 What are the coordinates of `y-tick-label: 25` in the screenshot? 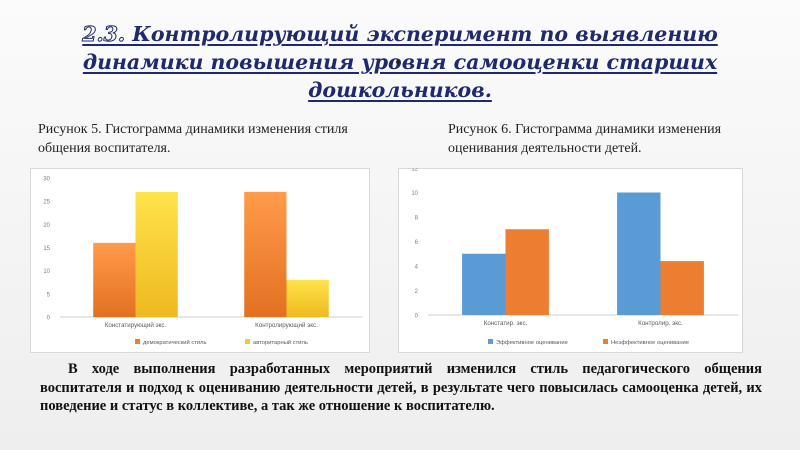 It's located at (46, 203).